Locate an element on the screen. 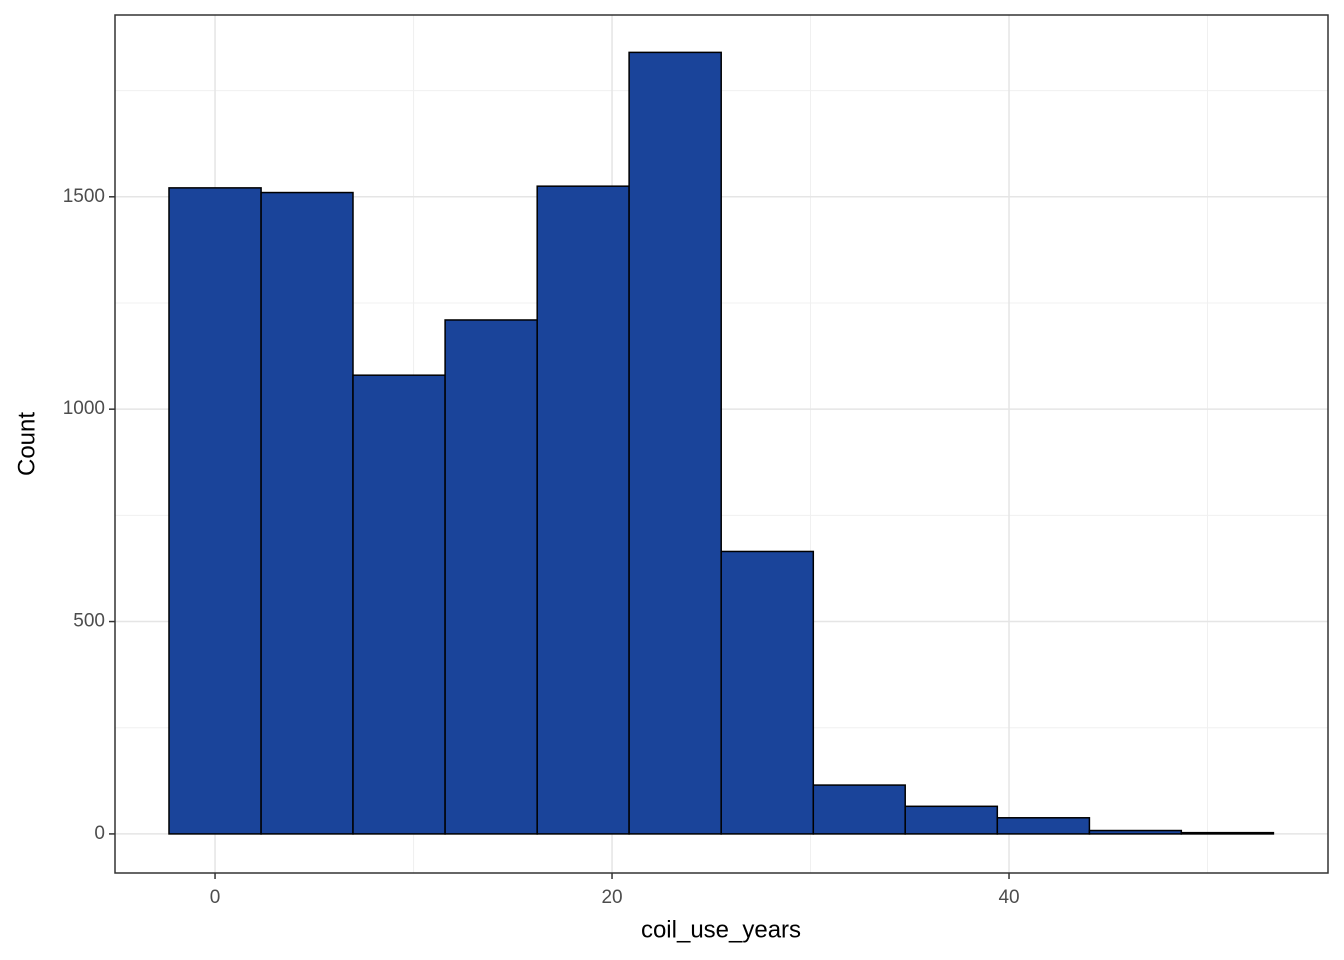 Image resolution: width=1344 pixels, height=960 pixels. y-tick-label: 1500 is located at coordinates (84, 196).